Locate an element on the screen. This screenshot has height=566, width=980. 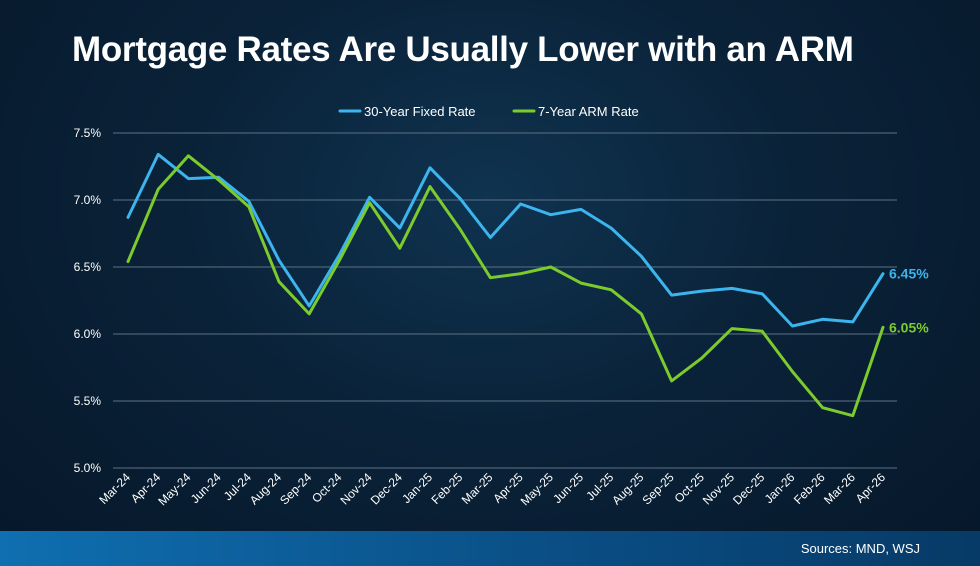
x-tick-label: Dec-24 is located at coordinates (386, 488).